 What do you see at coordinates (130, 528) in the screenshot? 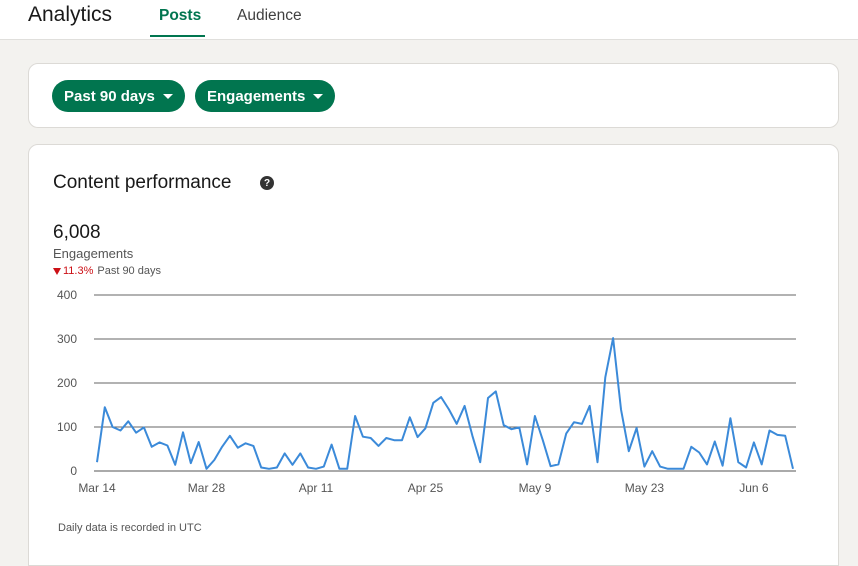
I see `utc-footnote: Daily data is recorded in UTC` at bounding box center [130, 528].